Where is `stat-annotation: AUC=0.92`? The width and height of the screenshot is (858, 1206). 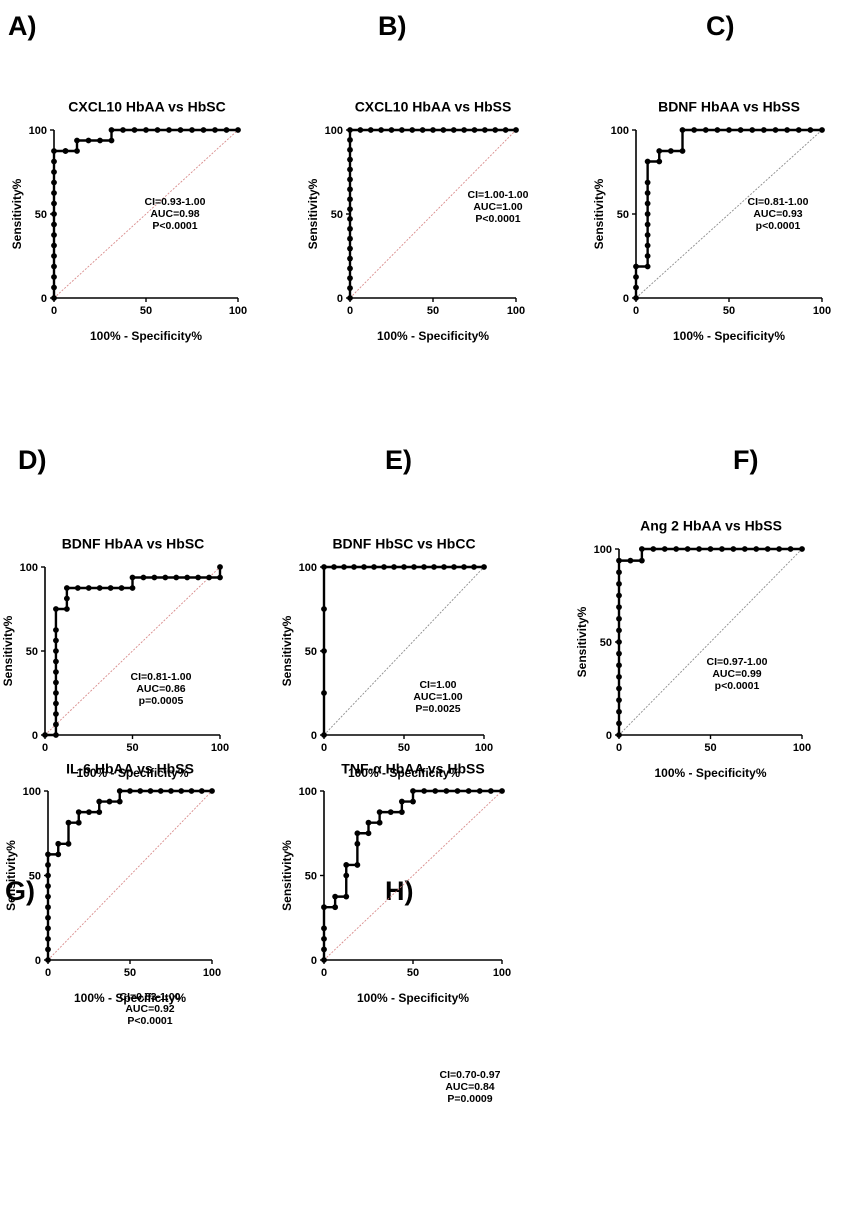
stat-annotation: AUC=0.92 is located at coordinates (149, 1009).